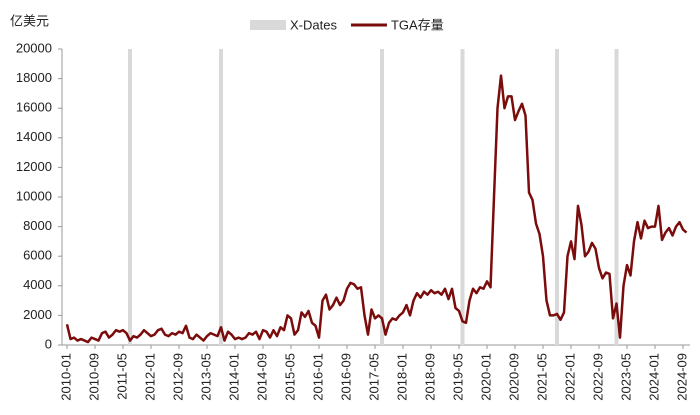 The width and height of the screenshot is (700, 415). What do you see at coordinates (177, 377) in the screenshot?
I see `x-tick-label: 2012-09` at bounding box center [177, 377].